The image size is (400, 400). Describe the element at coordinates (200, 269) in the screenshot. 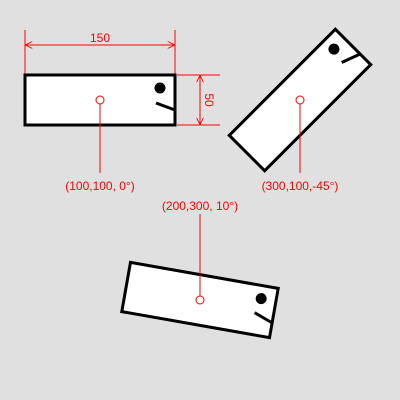

I see `shape-3: (200,300, 10°)` at that location.